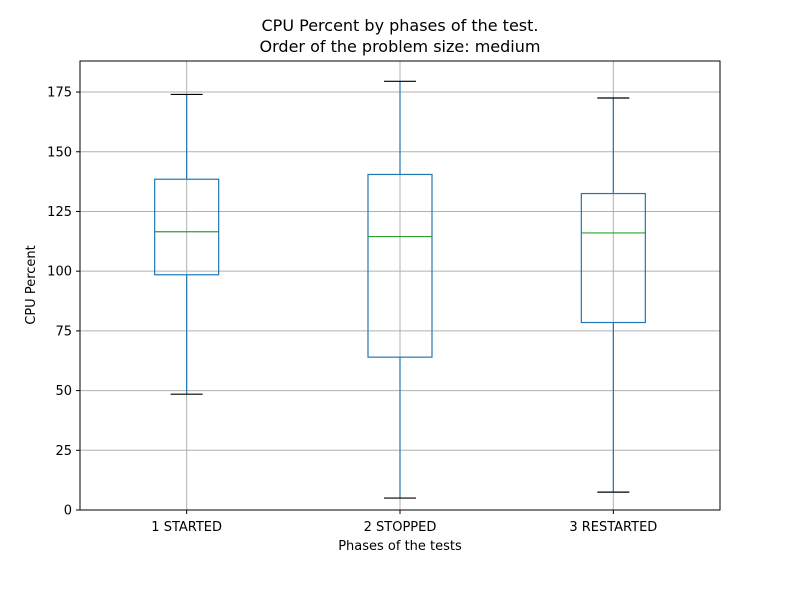 The width and height of the screenshot is (800, 600). Describe the element at coordinates (63, 391) in the screenshot. I see `y-tick-label: 50` at that location.